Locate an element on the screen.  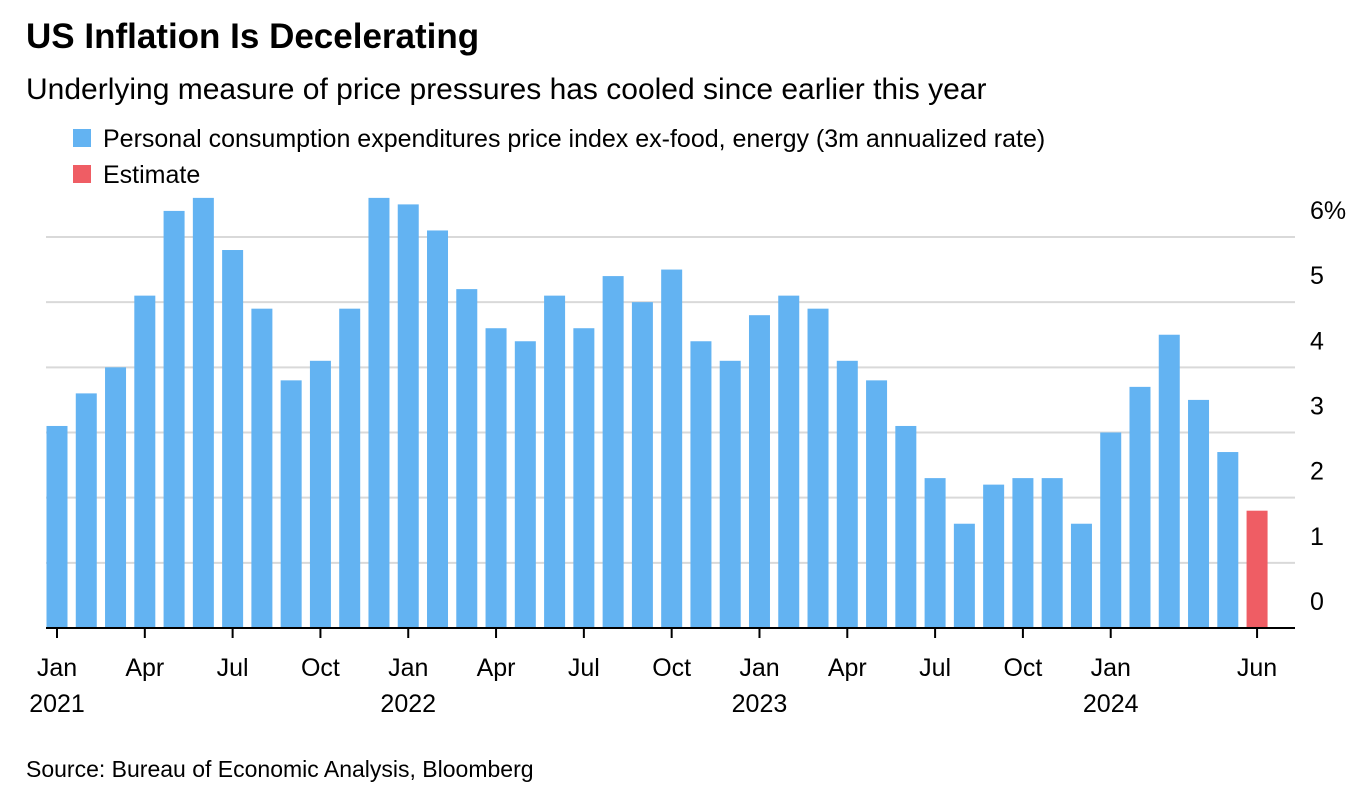
y-tick-label: 1 is located at coordinates (1317, 537).